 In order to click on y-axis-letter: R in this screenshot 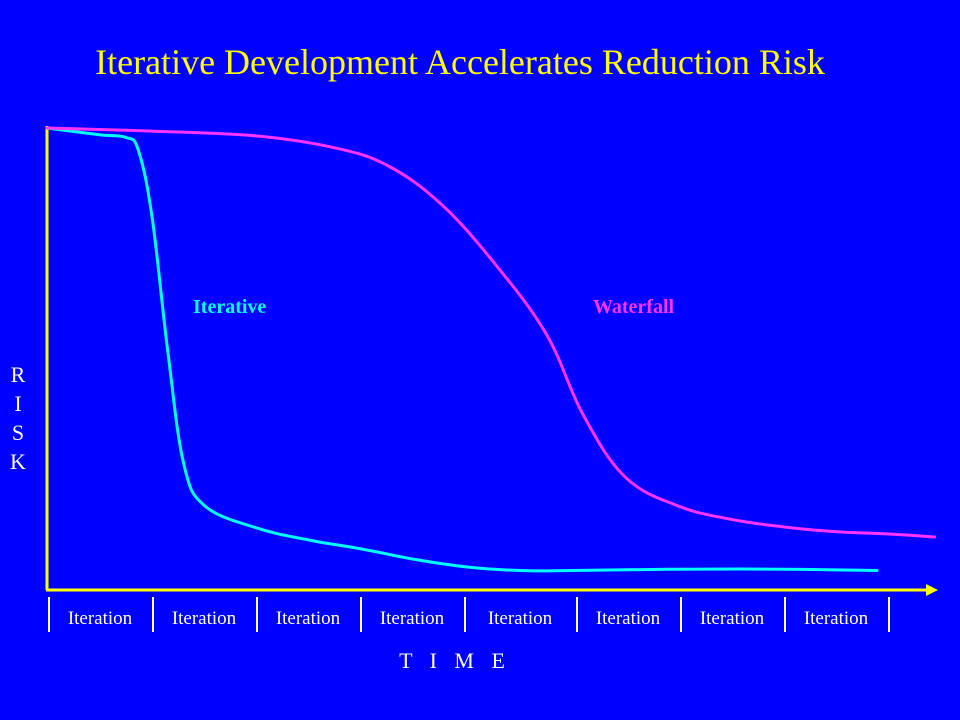, I will do `click(18, 374)`.